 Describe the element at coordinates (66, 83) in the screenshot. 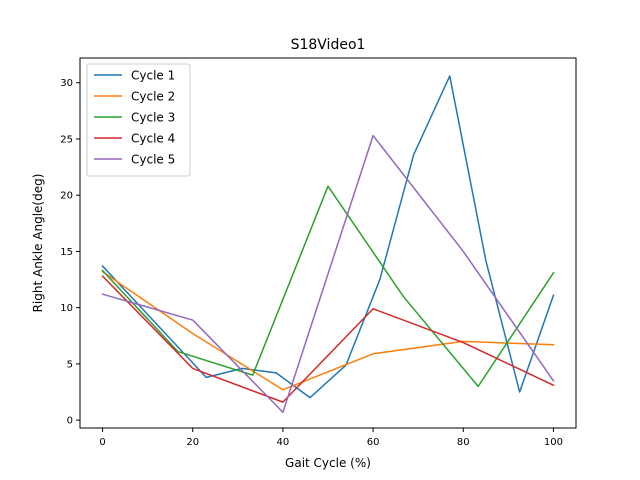

I see `y-tick-label: 30` at that location.